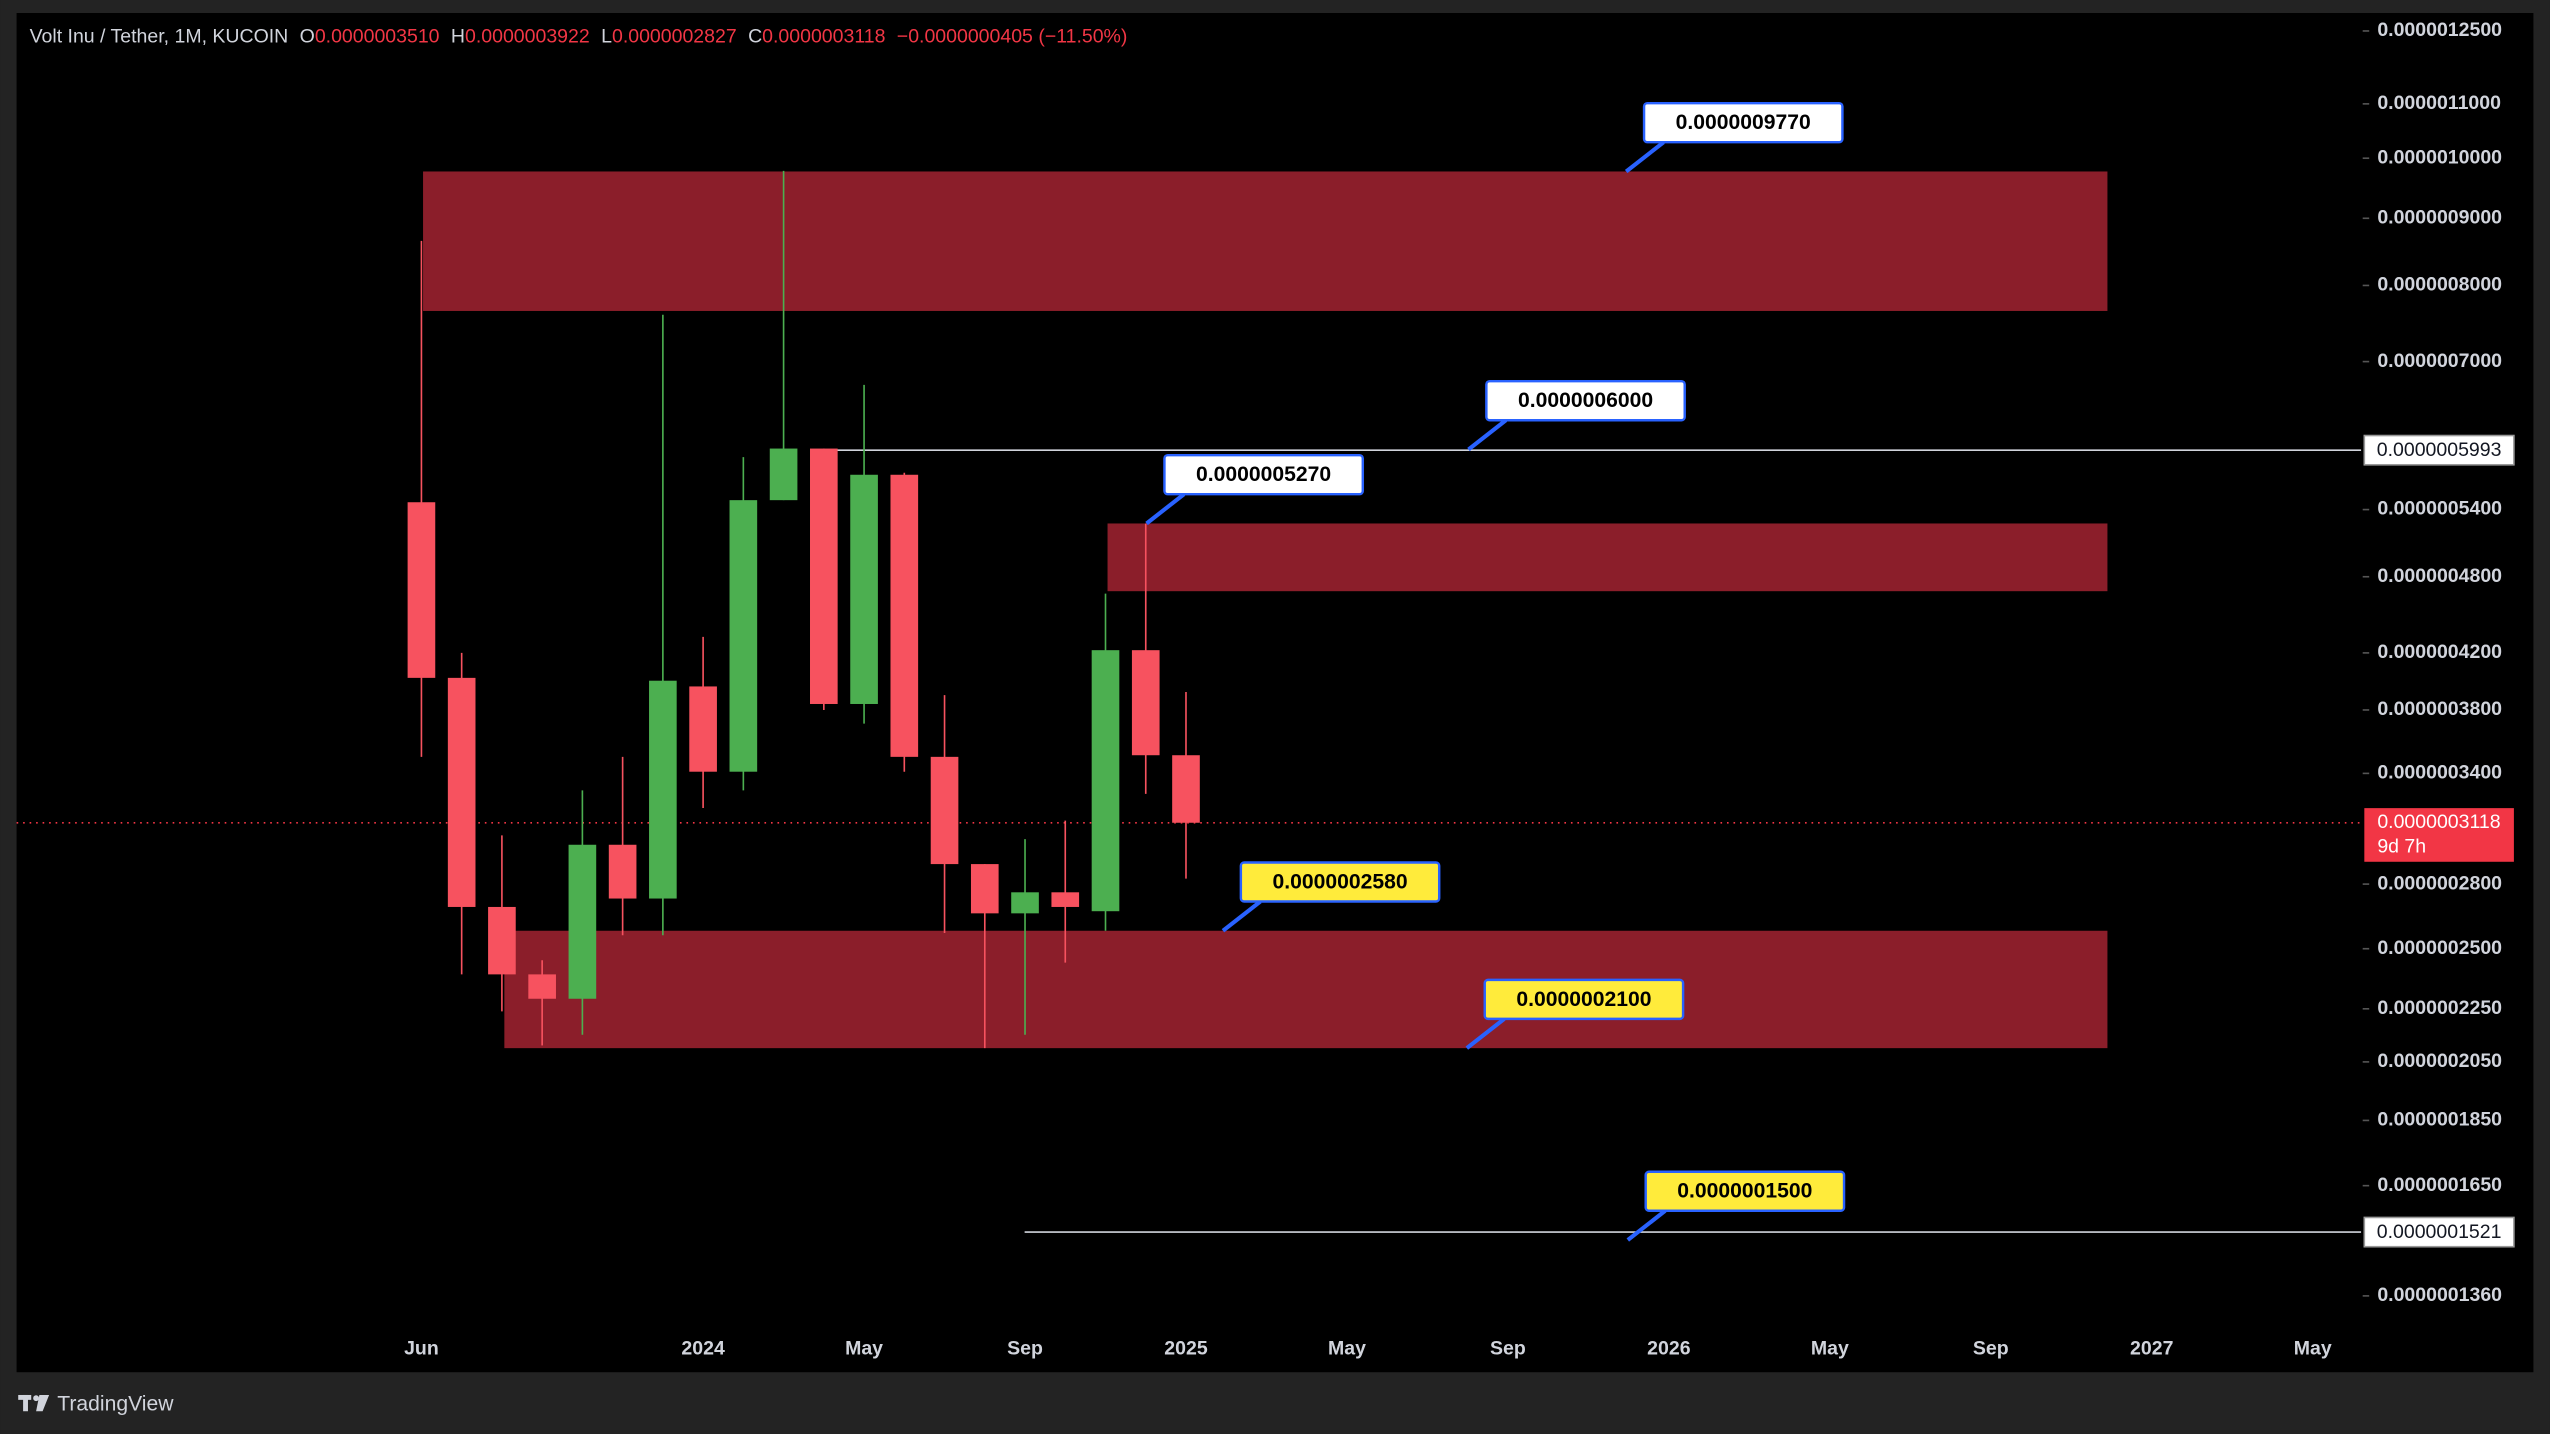 The image size is (2550, 1434). I want to click on low-value: 0.0000002827, so click(674, 37).